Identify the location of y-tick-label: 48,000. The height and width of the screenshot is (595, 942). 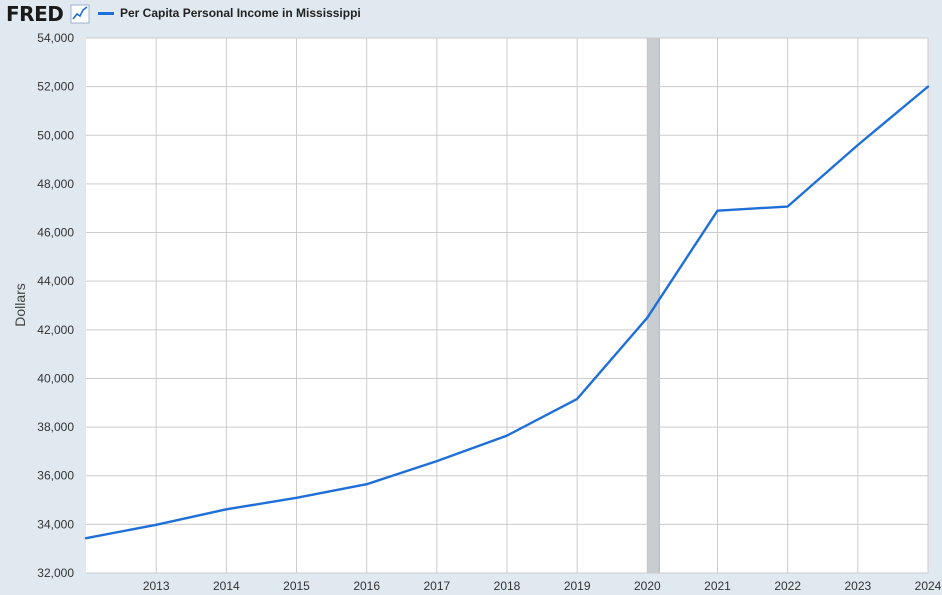
(55, 184).